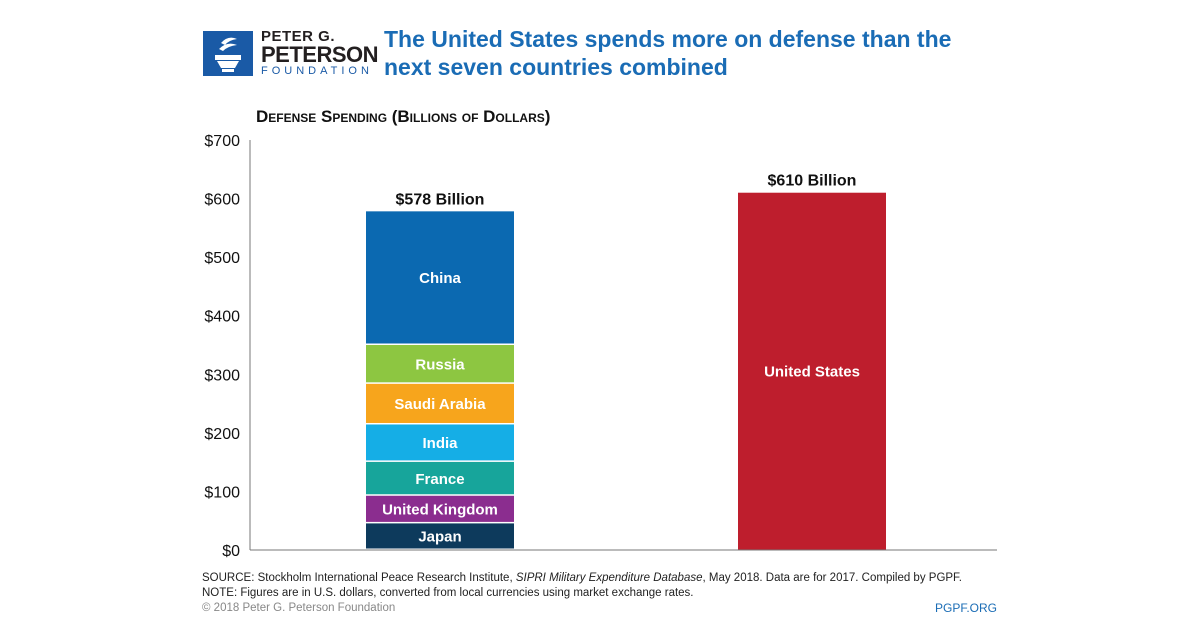 The height and width of the screenshot is (629, 1200). I want to click on bar-segment-russia, so click(440, 364).